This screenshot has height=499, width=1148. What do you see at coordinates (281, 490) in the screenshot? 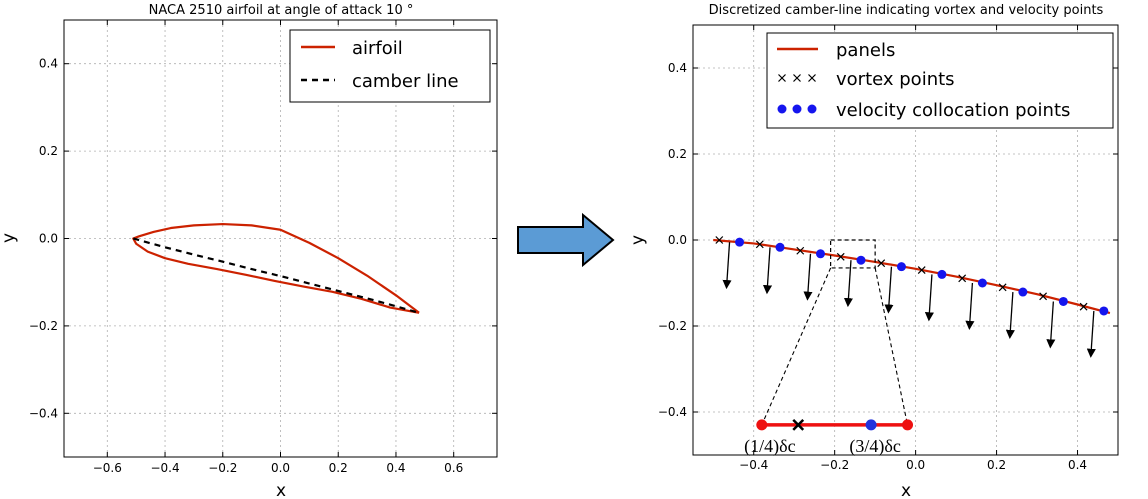
I see `airfoil-chart-xlabel: x` at bounding box center [281, 490].